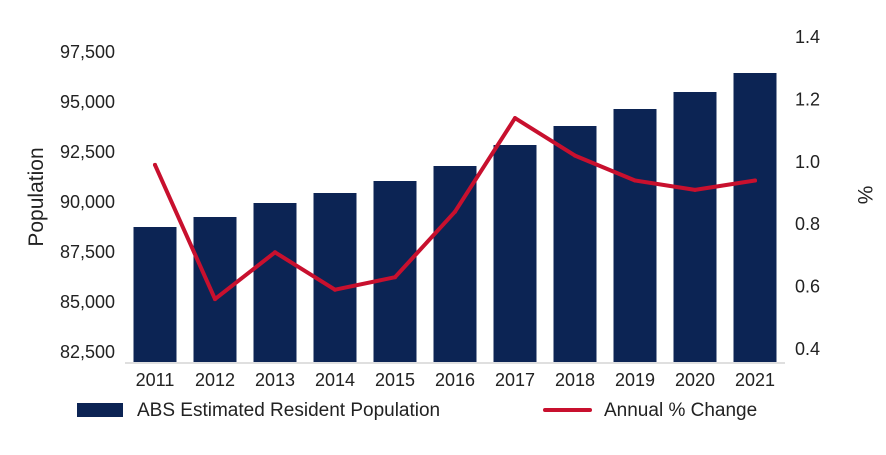  Describe the element at coordinates (635, 180) in the screenshot. I see `line-point-2019` at that location.